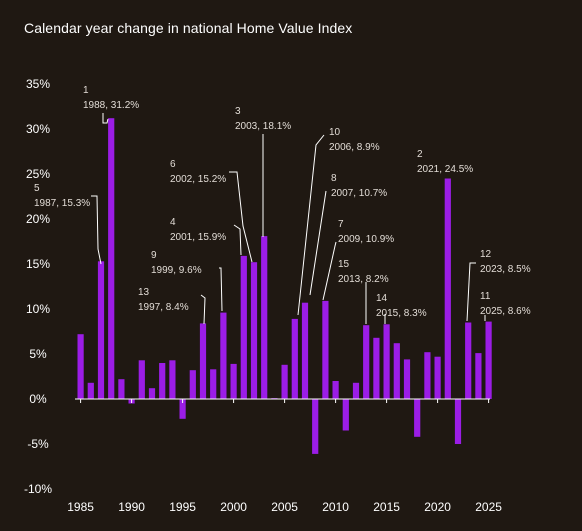 Image resolution: width=582 pixels, height=531 pixels. I want to click on bar-2021, so click(447, 288).